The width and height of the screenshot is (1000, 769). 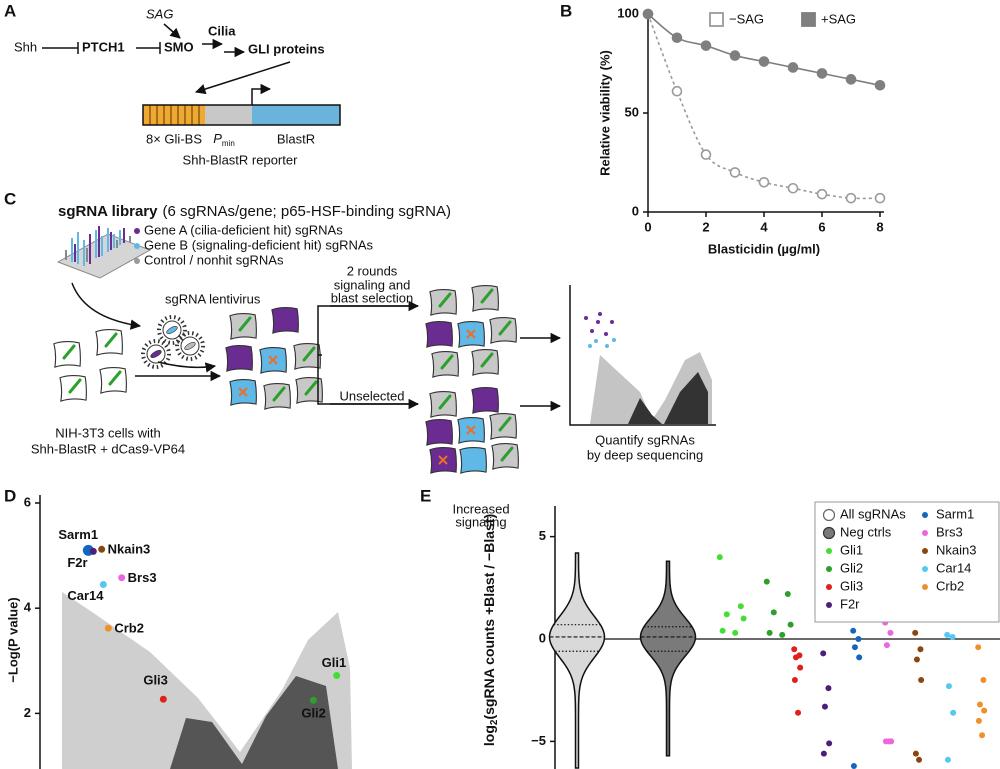 What do you see at coordinates (190, 346) in the screenshot?
I see `virion-sgrna` at bounding box center [190, 346].